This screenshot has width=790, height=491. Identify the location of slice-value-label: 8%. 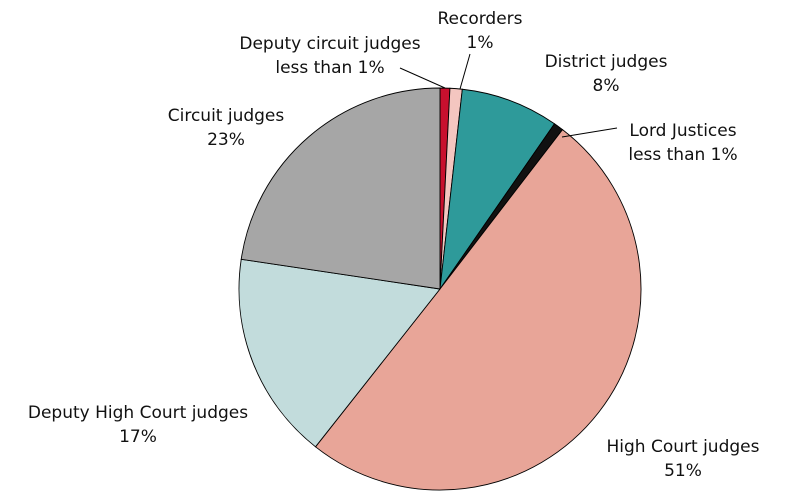
(606, 86).